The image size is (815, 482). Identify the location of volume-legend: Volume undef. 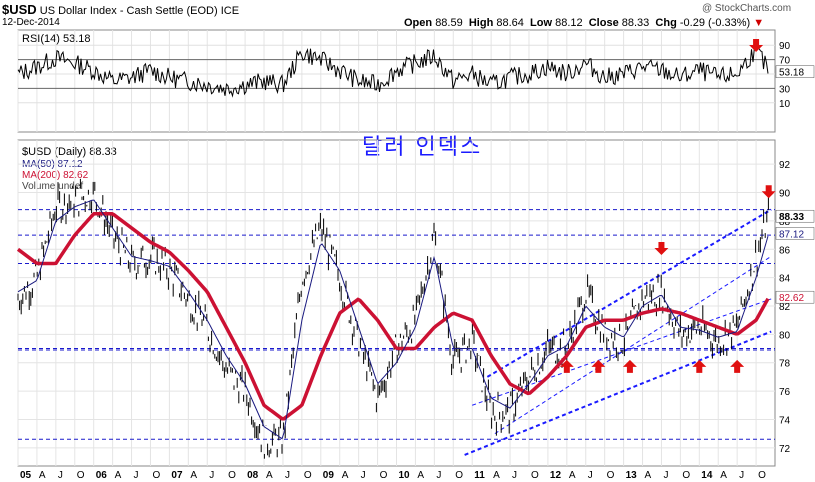
(53, 186).